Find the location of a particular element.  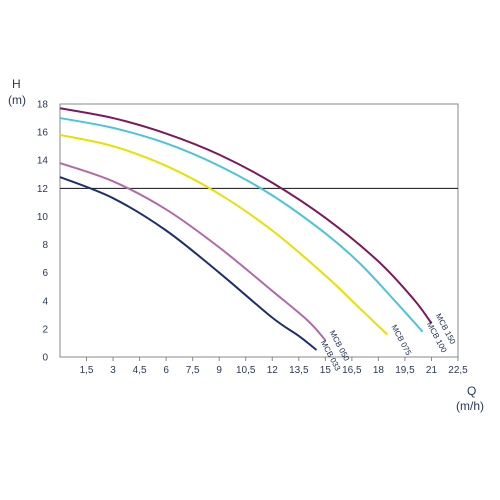

x-tick-label: 7,5 is located at coordinates (193, 370).